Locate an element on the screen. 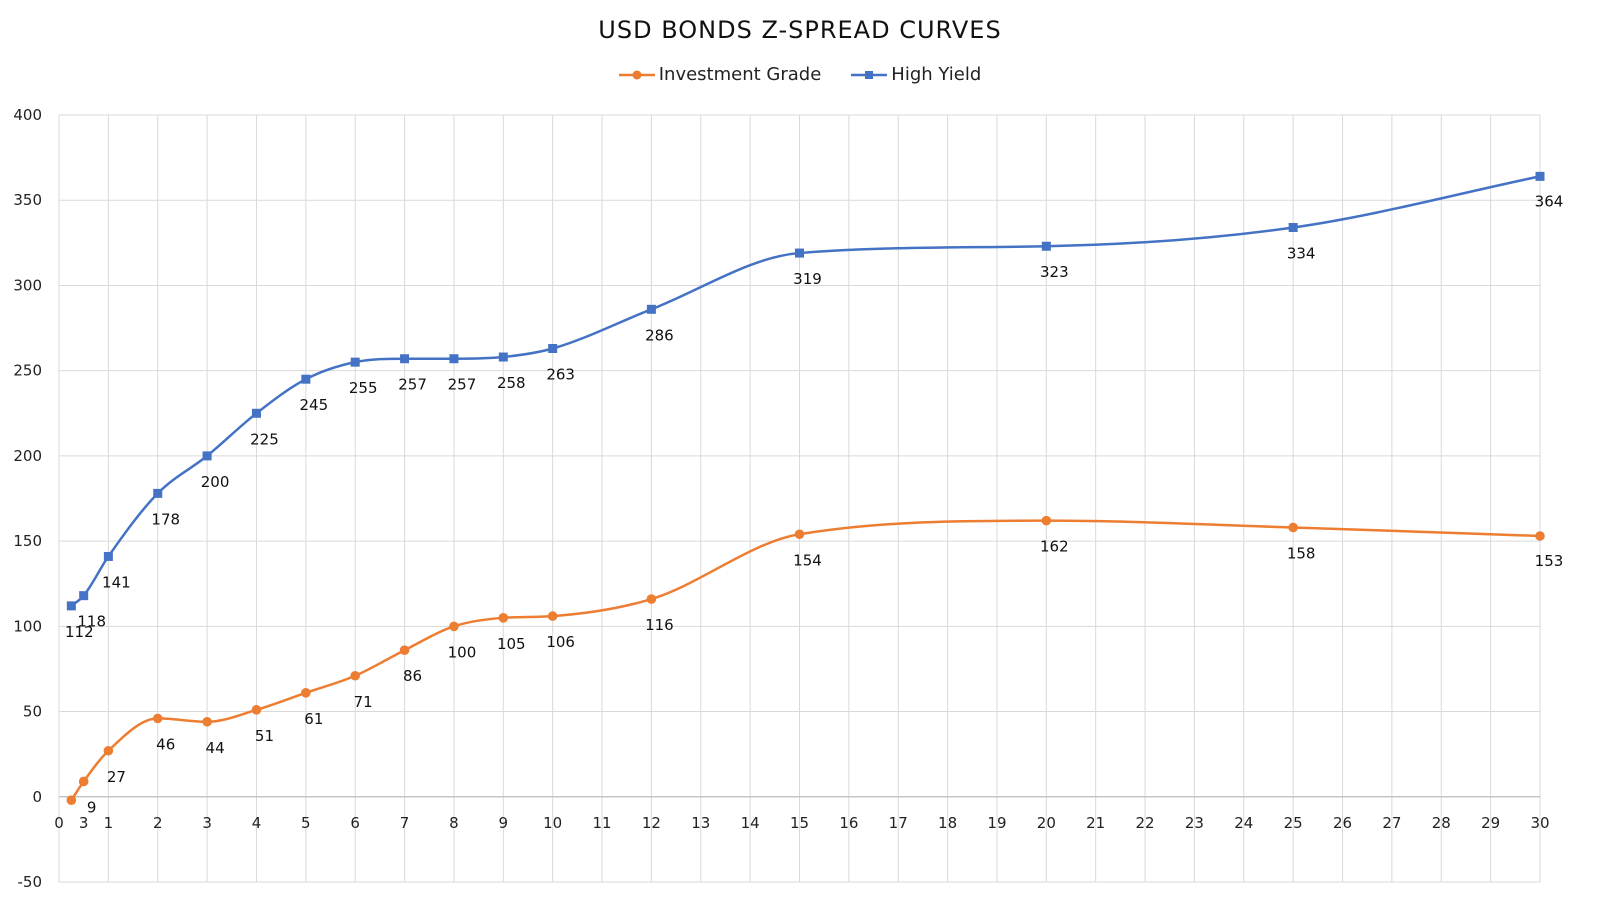 The image size is (1600, 919). data-label-investment-grade: 153 is located at coordinates (1549, 561).